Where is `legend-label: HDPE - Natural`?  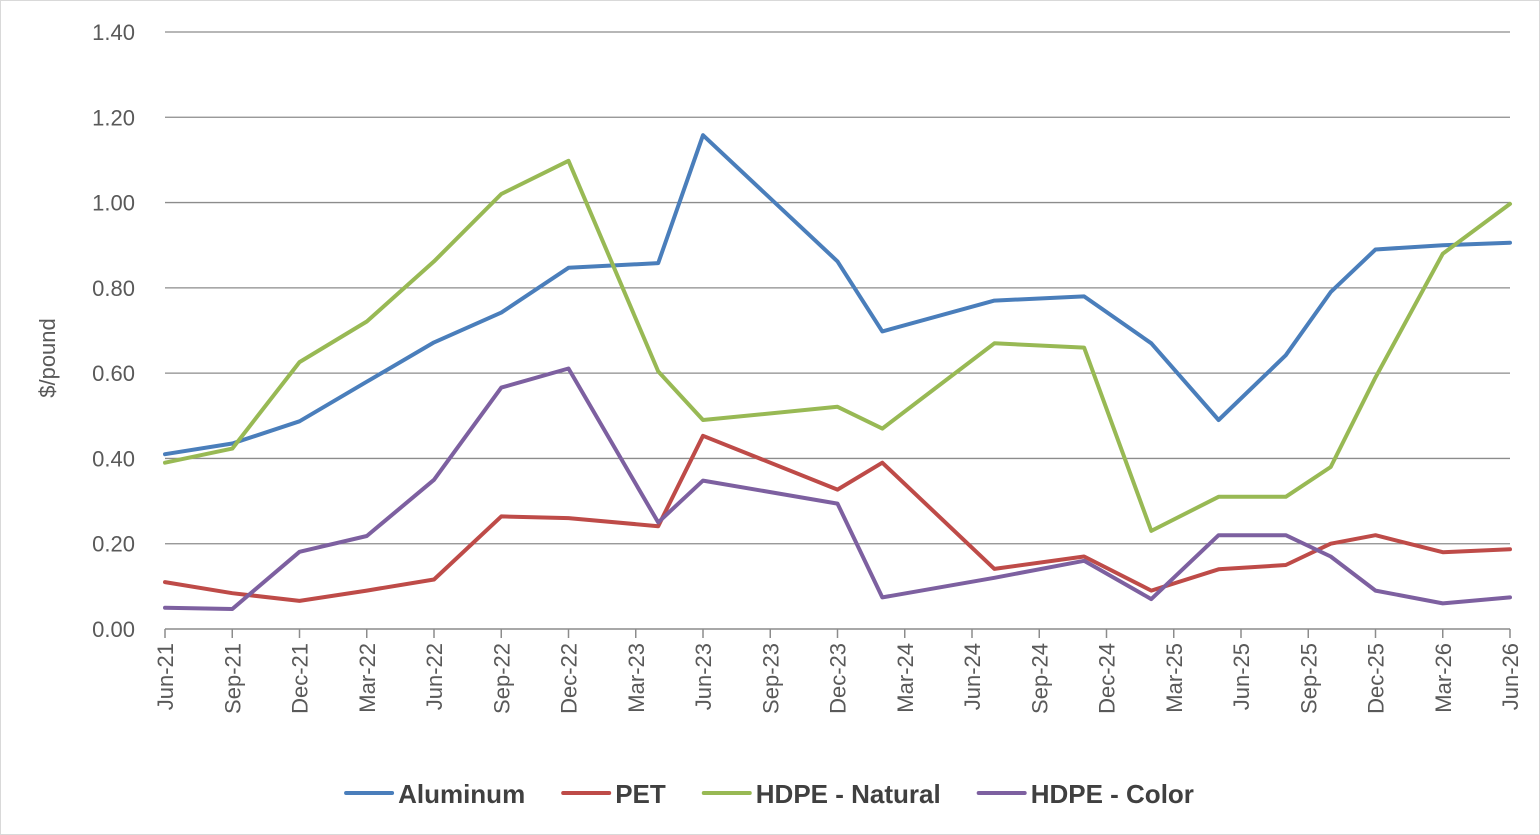 legend-label: HDPE - Natural is located at coordinates (848, 794).